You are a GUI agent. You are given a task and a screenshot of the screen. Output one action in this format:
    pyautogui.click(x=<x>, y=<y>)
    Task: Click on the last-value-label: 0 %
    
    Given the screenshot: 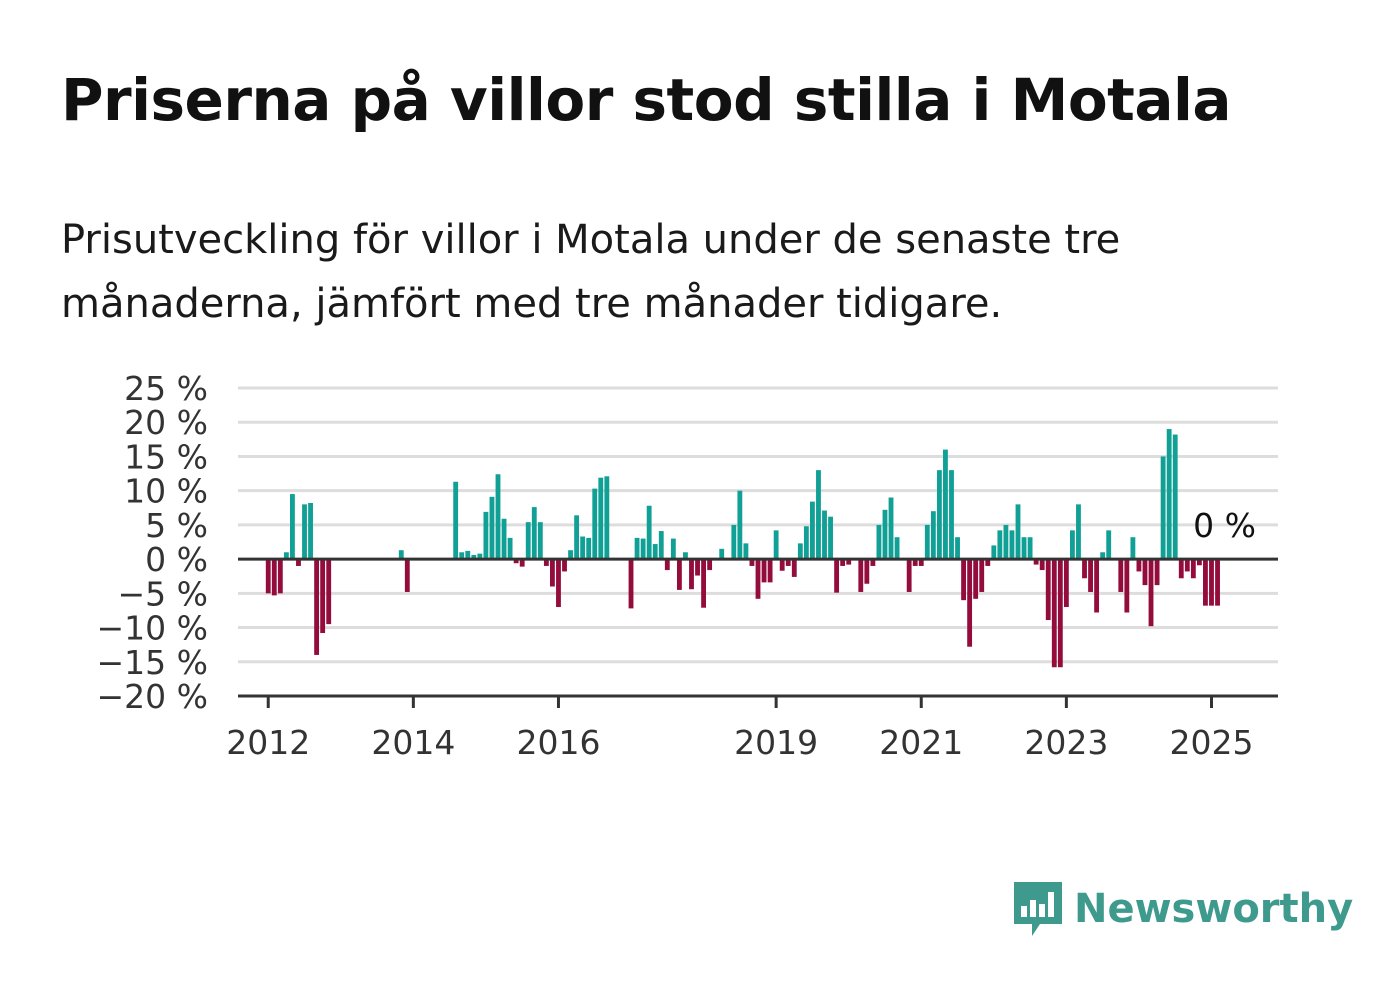 What is the action you would take?
    pyautogui.click(x=1224, y=525)
    